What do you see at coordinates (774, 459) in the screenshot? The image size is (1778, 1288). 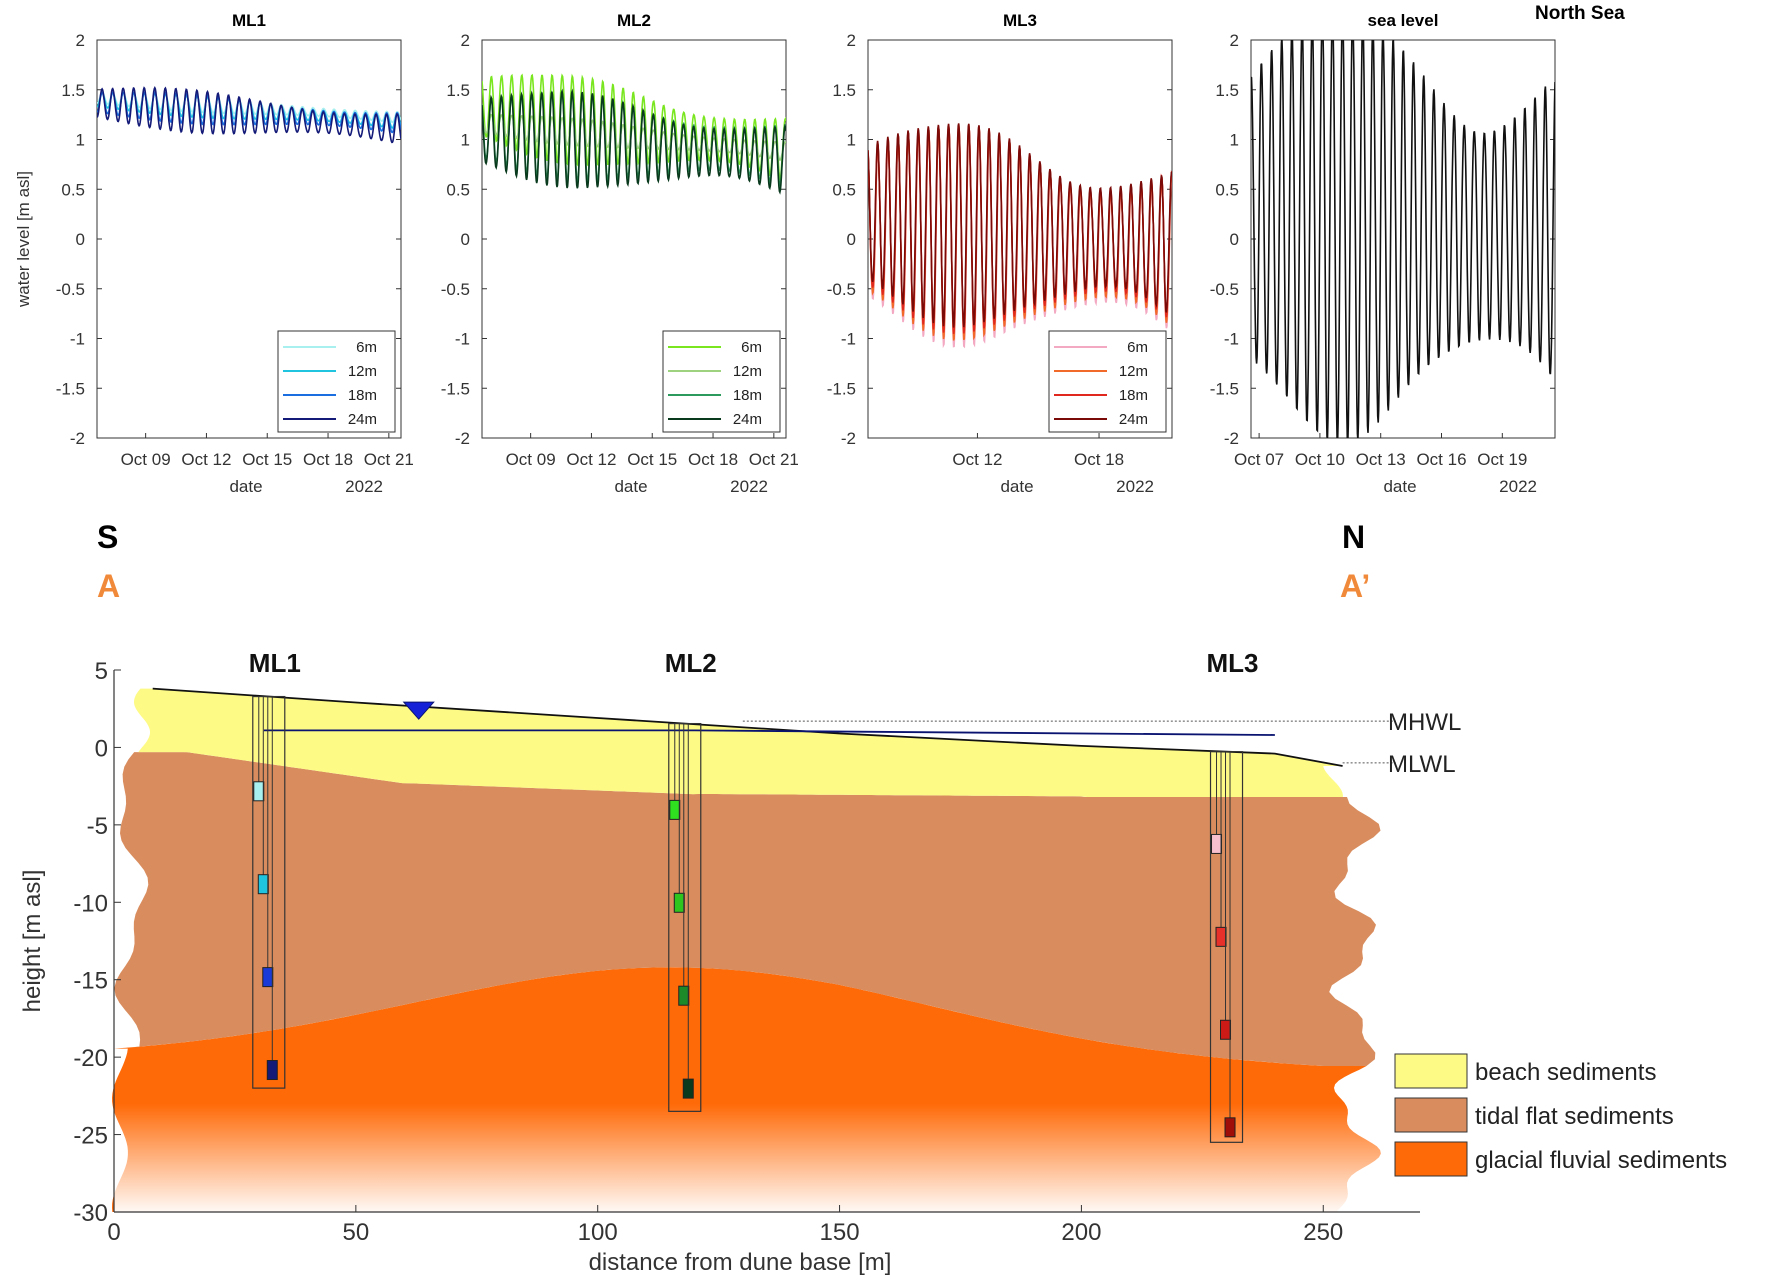 I see `x-tick-label: Oct 21` at bounding box center [774, 459].